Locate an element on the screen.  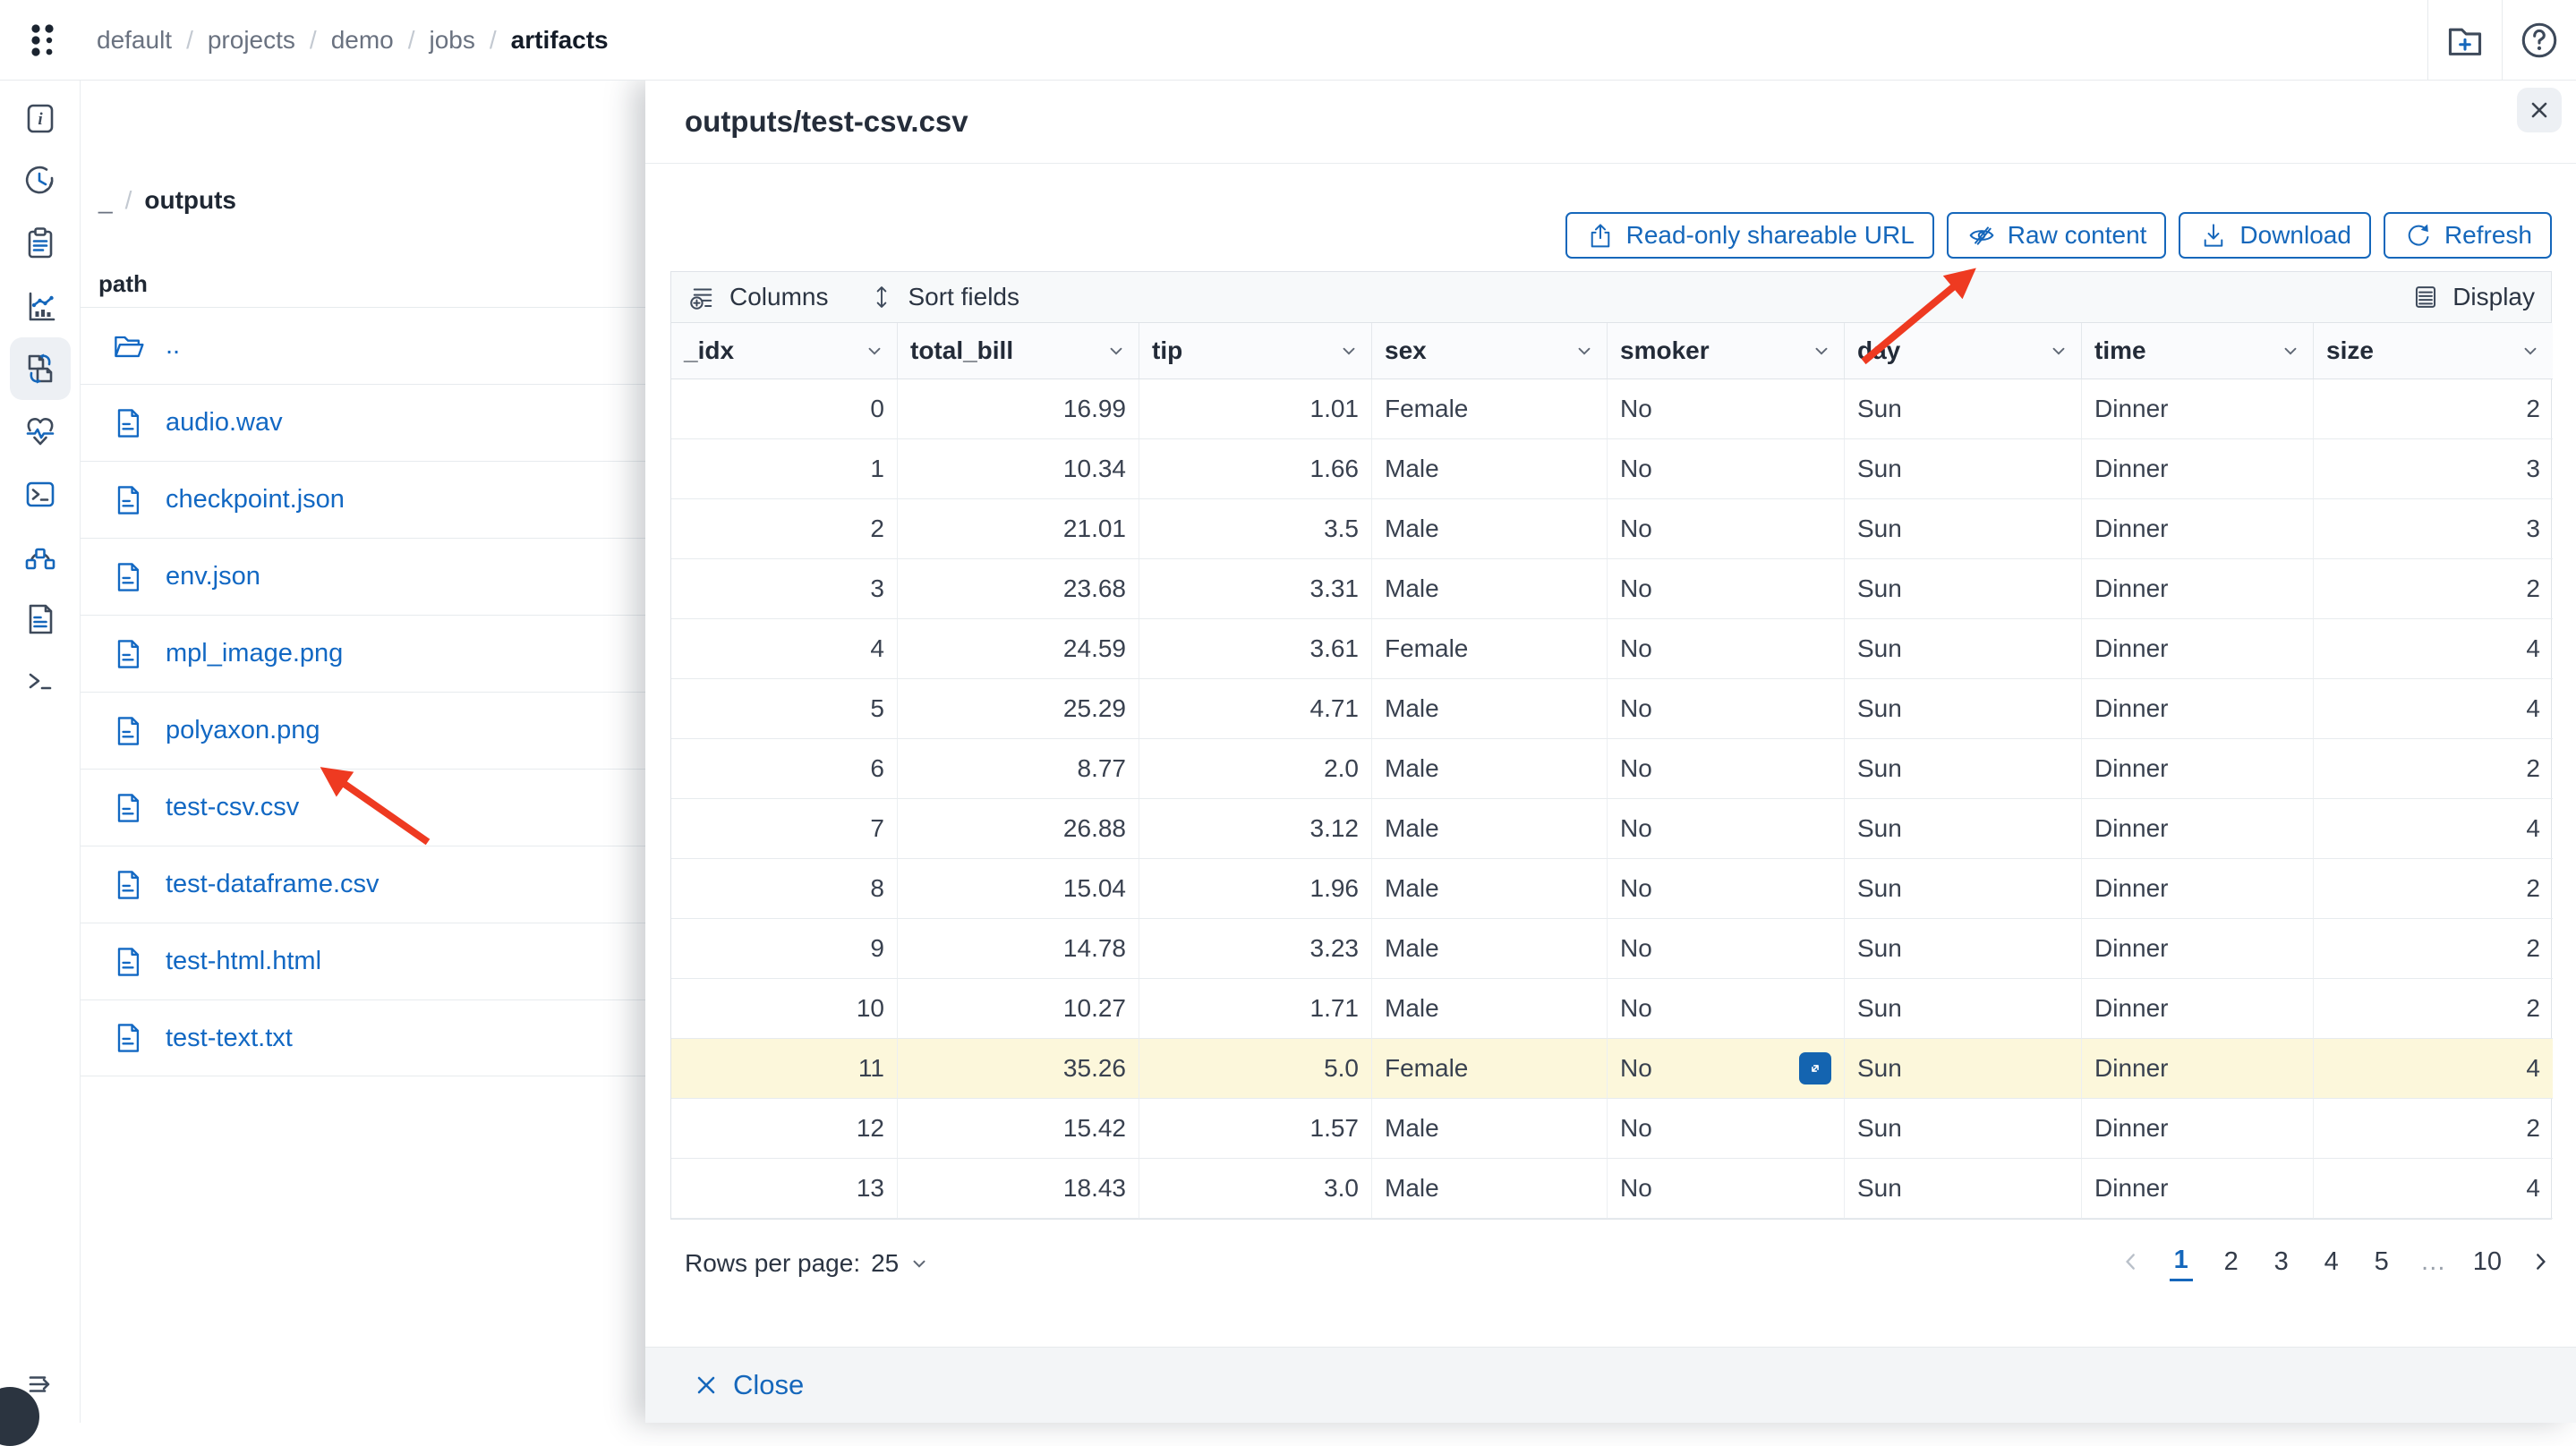
table-cell: 18.43 is located at coordinates (1018, 1189).